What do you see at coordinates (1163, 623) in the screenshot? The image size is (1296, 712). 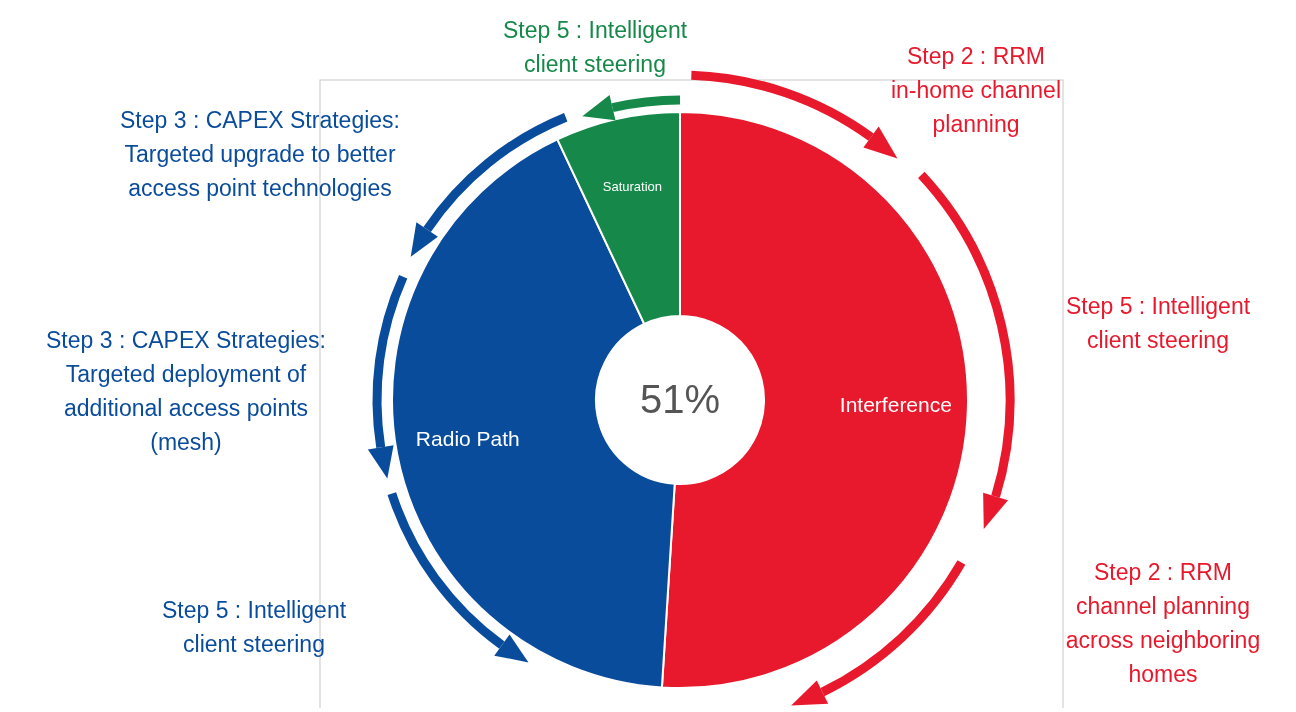 I see `text: Step 2 : RRM channel planning across neighboring homes` at bounding box center [1163, 623].